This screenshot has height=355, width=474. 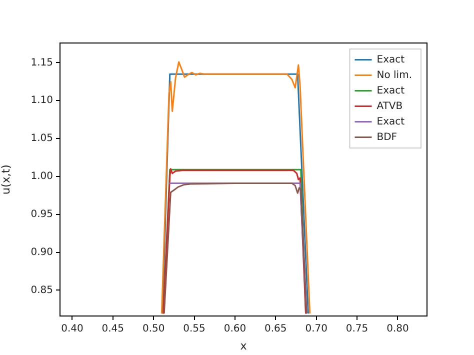 What do you see at coordinates (41, 252) in the screenshot?
I see `y-tick-label: 0.90` at bounding box center [41, 252].